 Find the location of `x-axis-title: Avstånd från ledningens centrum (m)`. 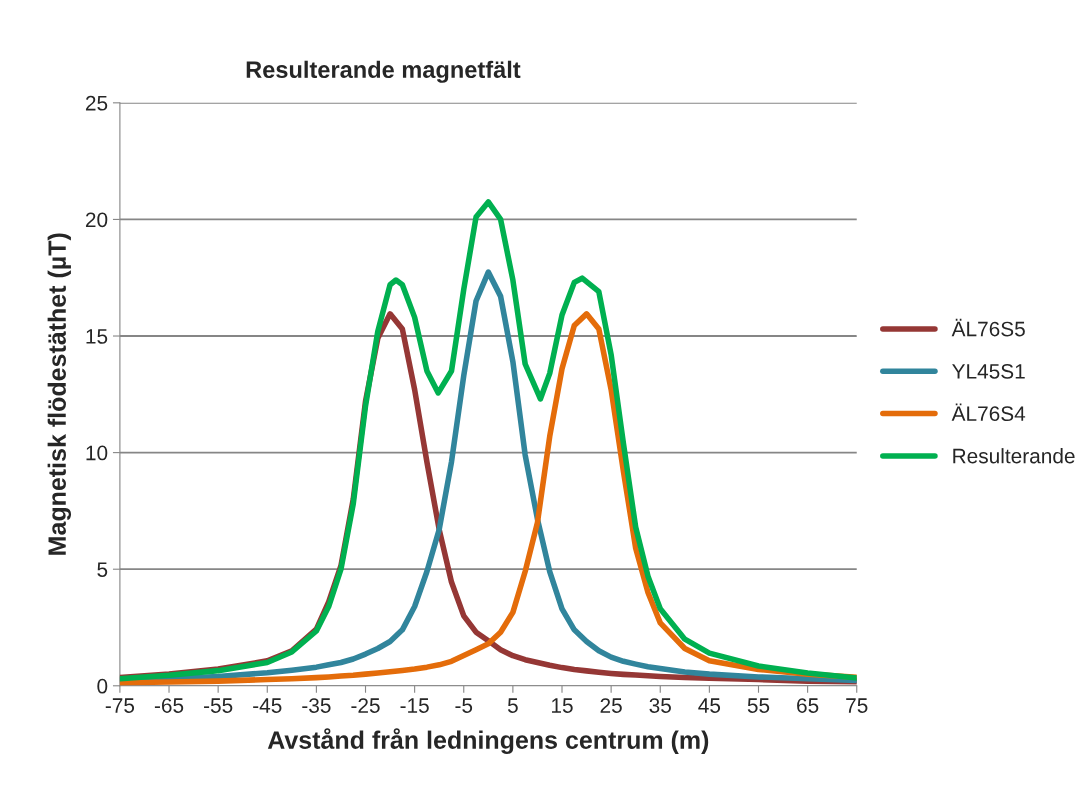

x-axis-title: Avstånd från ledningens centrum (m) is located at coordinates (488, 741).